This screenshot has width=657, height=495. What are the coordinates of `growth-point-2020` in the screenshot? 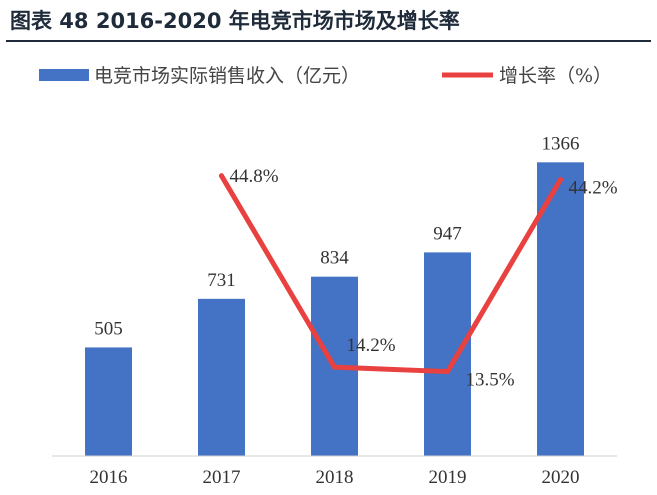 It's located at (560, 180).